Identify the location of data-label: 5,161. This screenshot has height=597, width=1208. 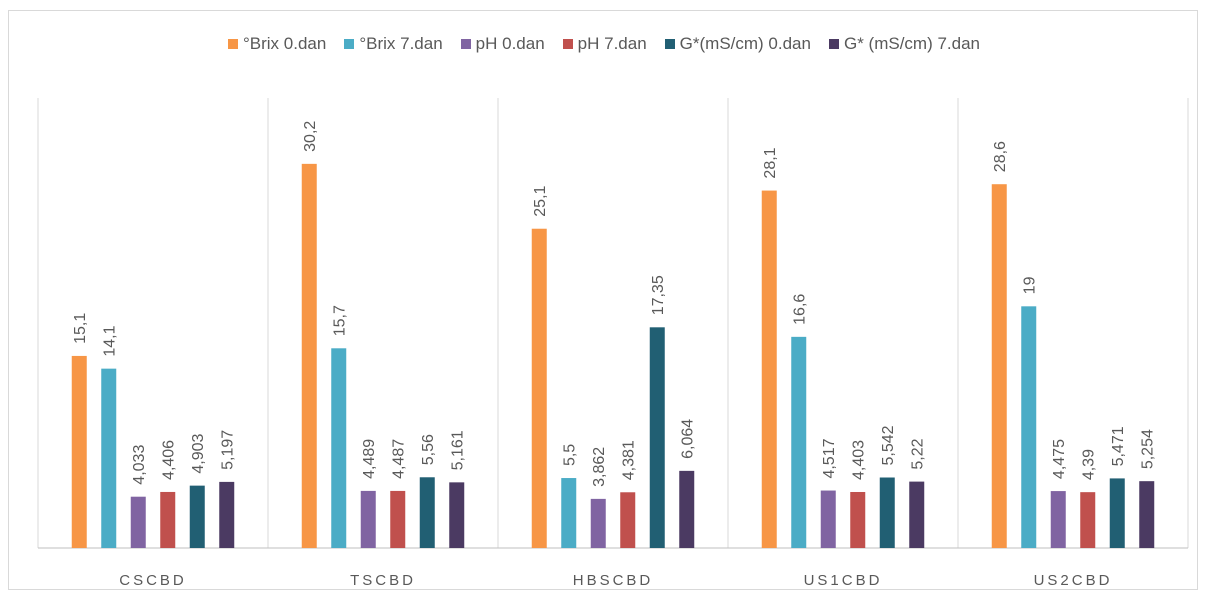
(458, 450).